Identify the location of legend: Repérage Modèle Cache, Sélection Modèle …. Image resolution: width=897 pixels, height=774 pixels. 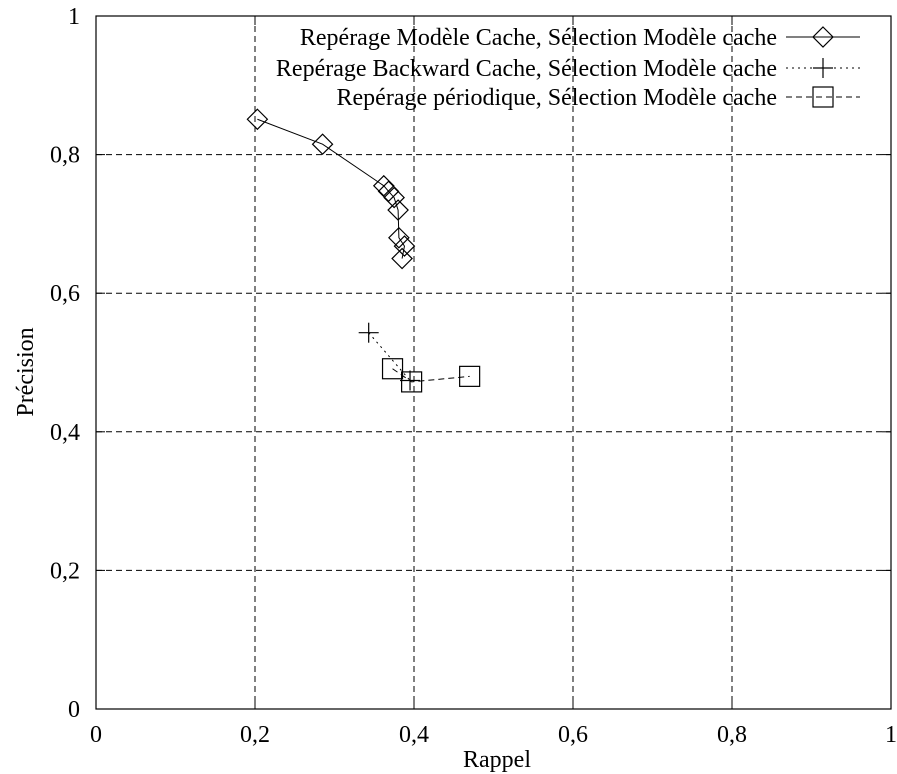
(568, 68).